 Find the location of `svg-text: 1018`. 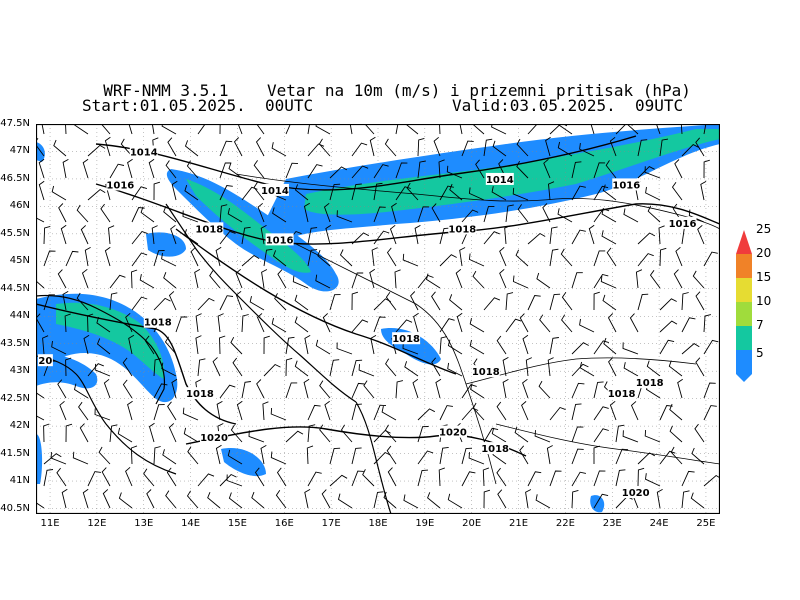

svg-text: 1018 is located at coordinates (200, 394).